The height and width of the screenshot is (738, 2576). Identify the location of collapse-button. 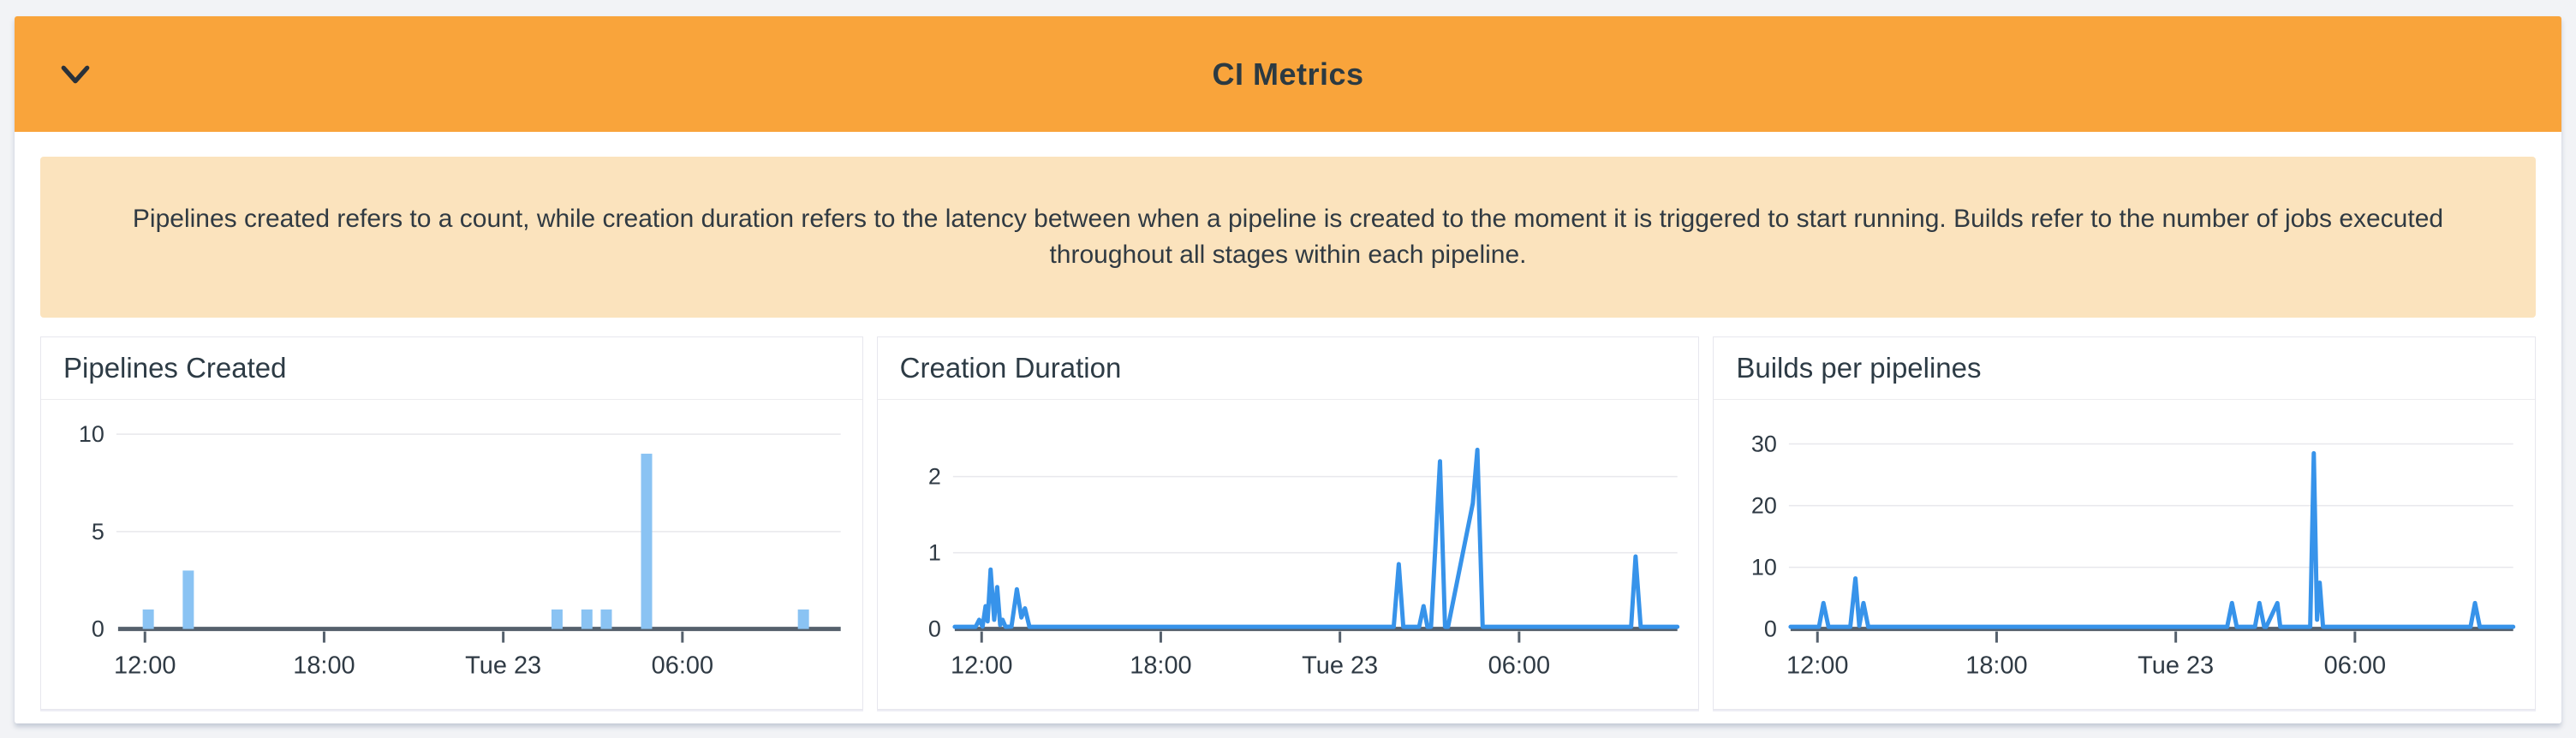
(75, 74).